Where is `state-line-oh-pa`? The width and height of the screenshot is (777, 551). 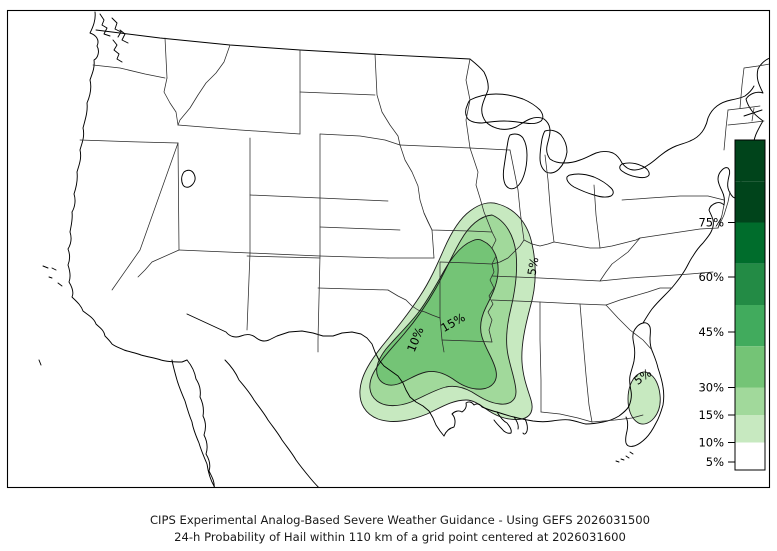
state-line-oh-pa is located at coordinates (597, 216).